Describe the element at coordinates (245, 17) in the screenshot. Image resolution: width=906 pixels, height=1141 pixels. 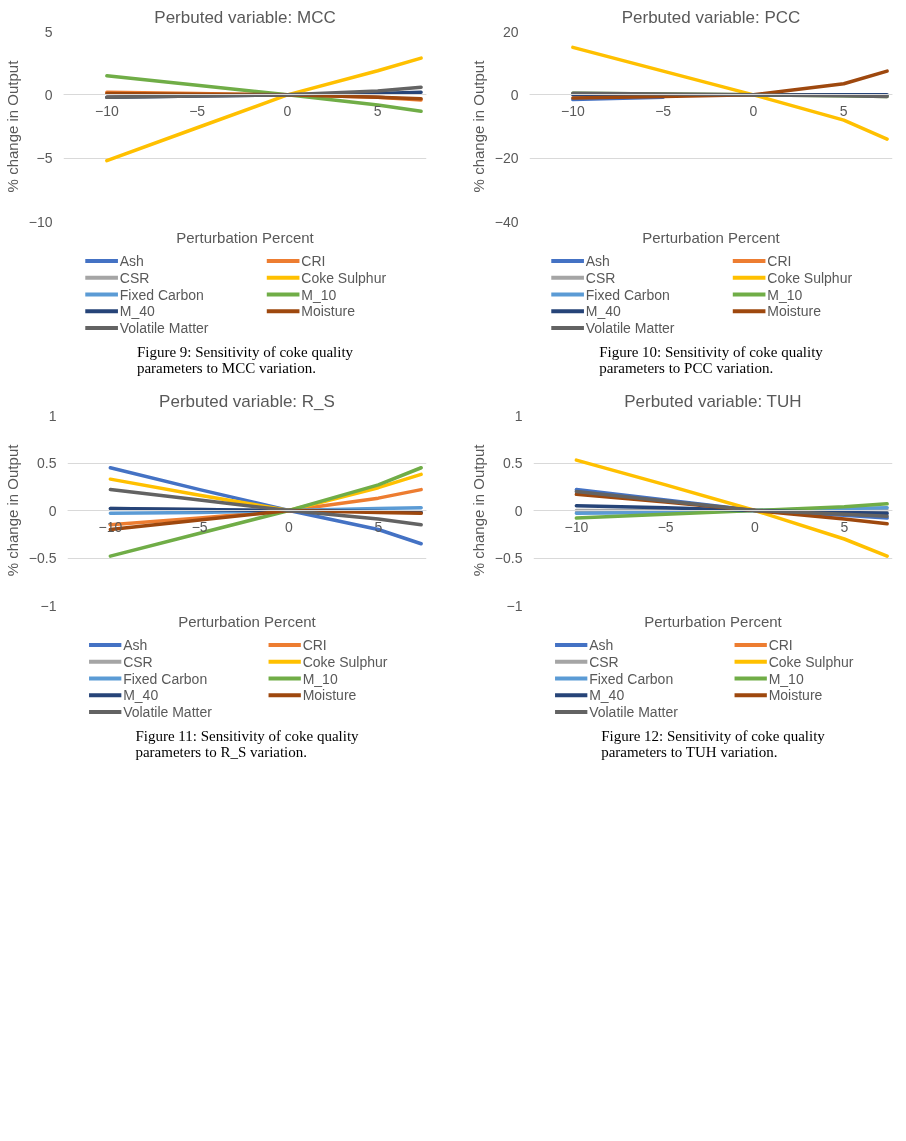
I see `chart-title: Perbuted variable: MCC` at that location.